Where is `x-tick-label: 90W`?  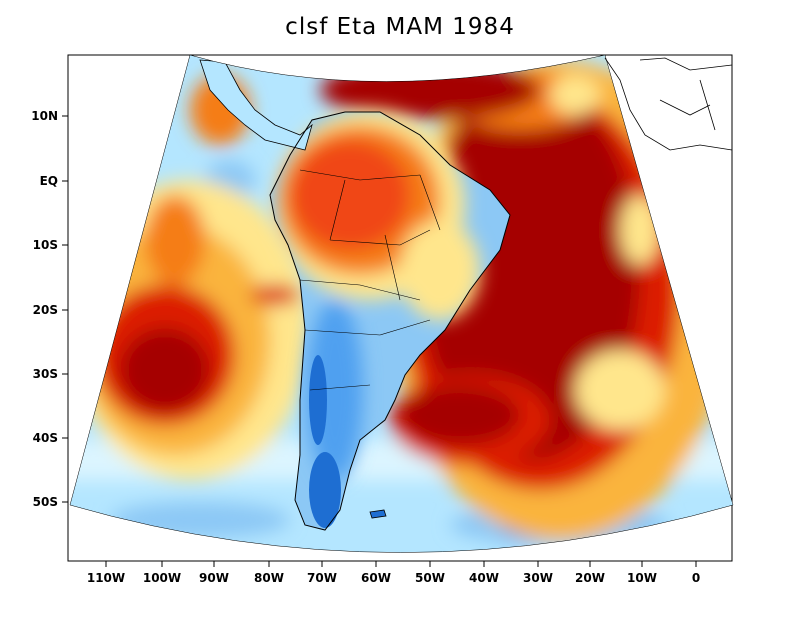 x-tick-label: 90W is located at coordinates (214, 578).